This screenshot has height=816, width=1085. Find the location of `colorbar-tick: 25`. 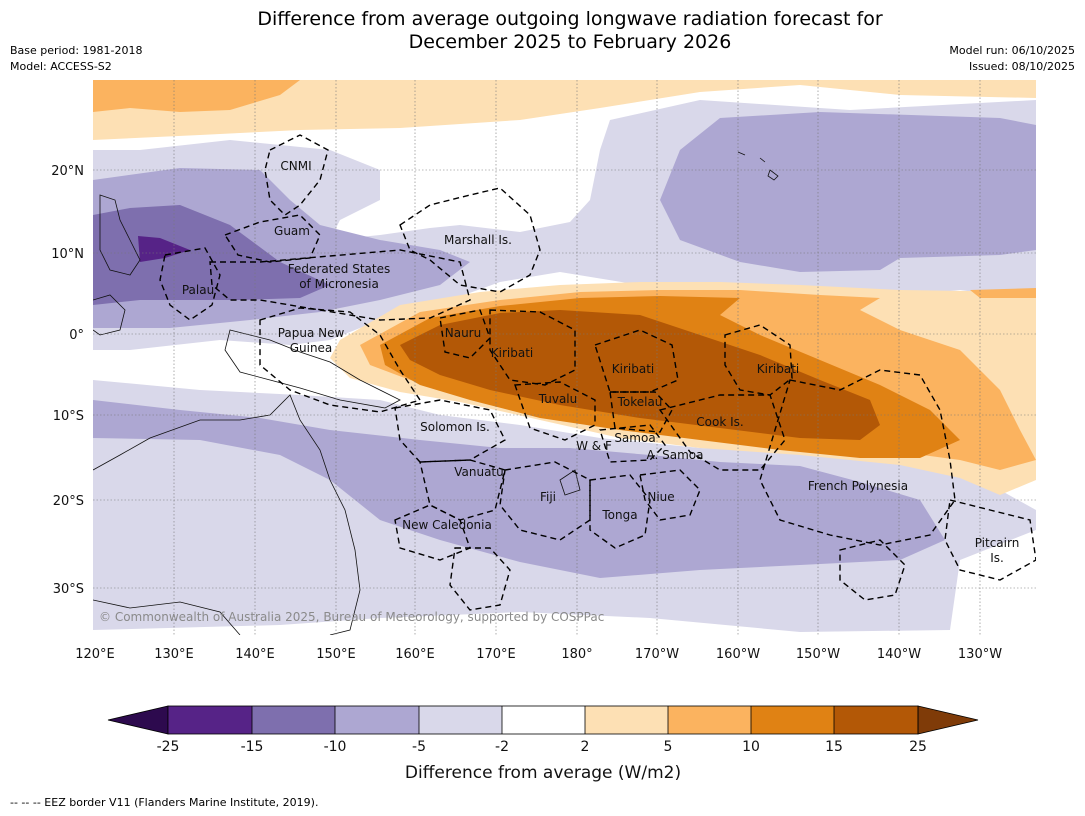

colorbar-tick: 25 is located at coordinates (918, 747).